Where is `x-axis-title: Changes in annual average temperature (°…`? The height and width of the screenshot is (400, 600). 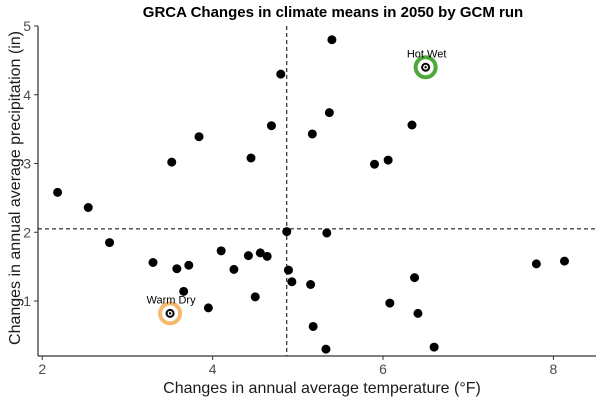
x-axis-title: Changes in annual average temperature (°… is located at coordinates (322, 388).